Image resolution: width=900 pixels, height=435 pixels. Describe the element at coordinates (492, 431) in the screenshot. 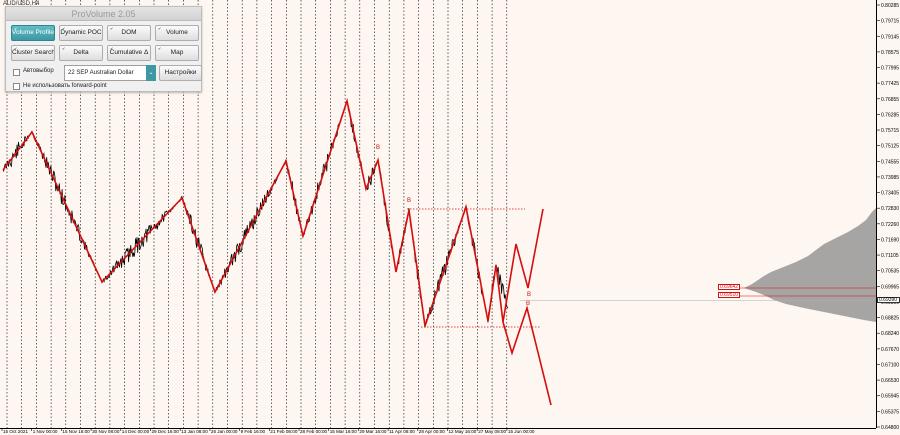

I see `x-tick-label: 27 May 08:00` at that location.